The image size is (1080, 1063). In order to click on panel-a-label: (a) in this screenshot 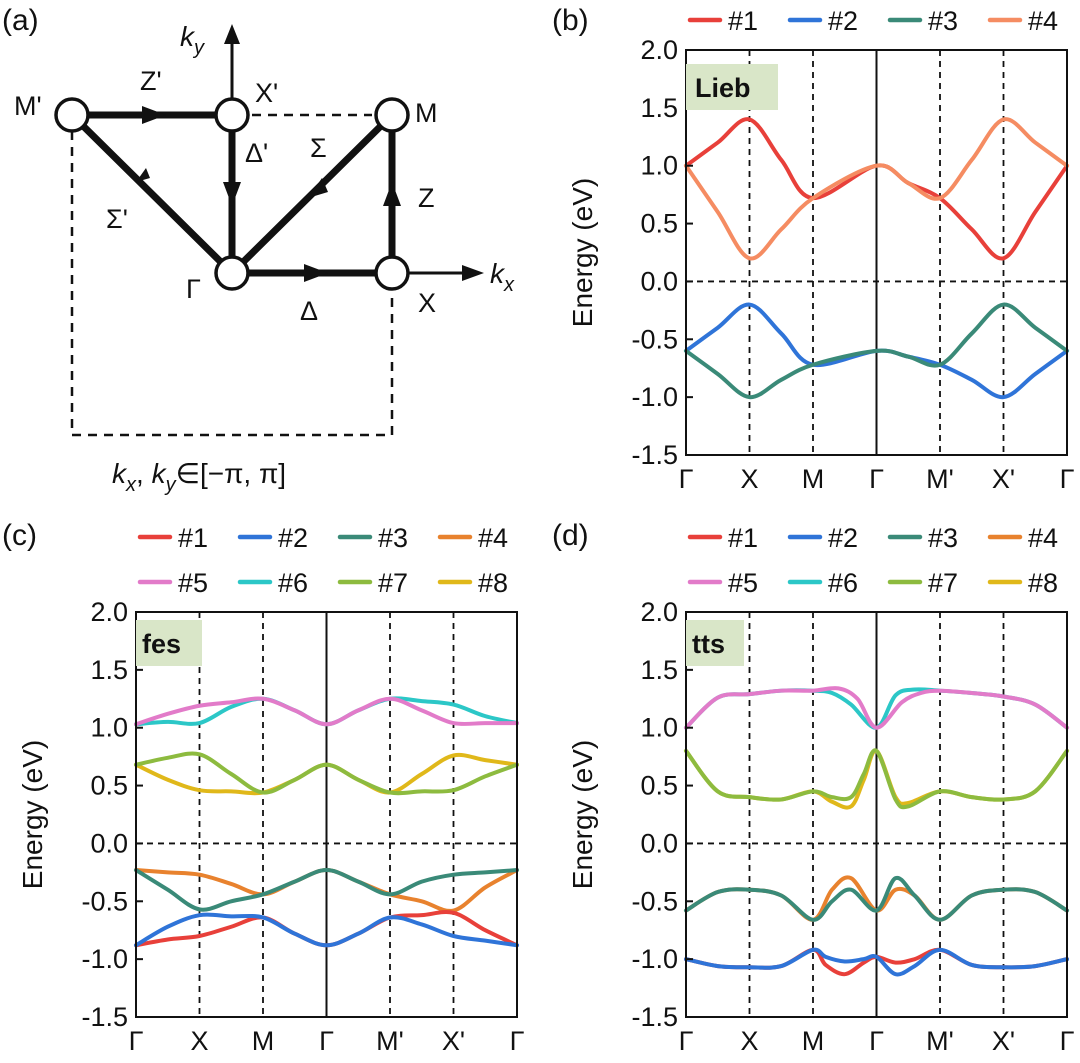, I will do `click(20, 20)`.